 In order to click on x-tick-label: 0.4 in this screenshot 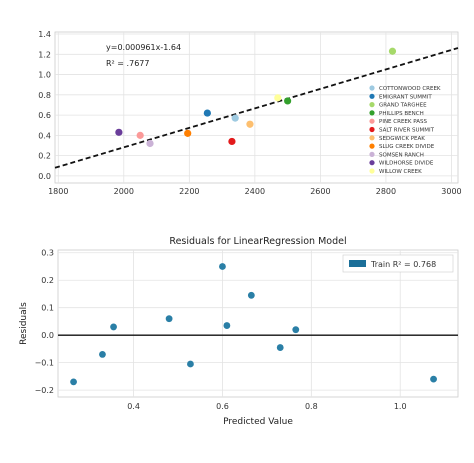, I will do `click(133, 406)`.